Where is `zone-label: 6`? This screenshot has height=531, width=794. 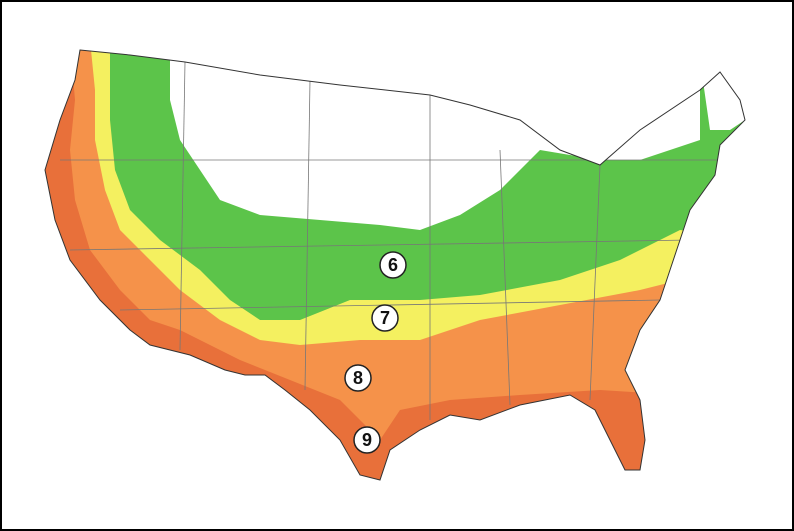
zone-label: 6 is located at coordinates (393, 265).